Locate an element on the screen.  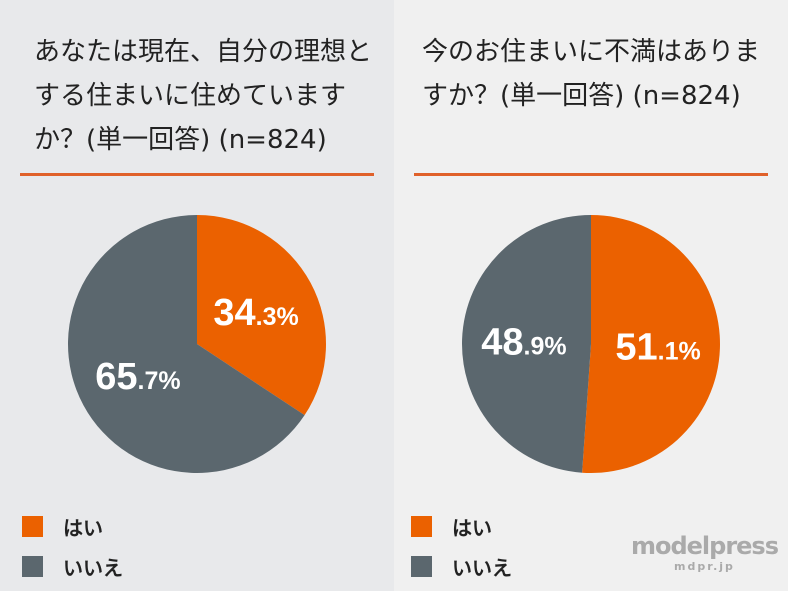
data-label: 65.7% is located at coordinates (137, 377).